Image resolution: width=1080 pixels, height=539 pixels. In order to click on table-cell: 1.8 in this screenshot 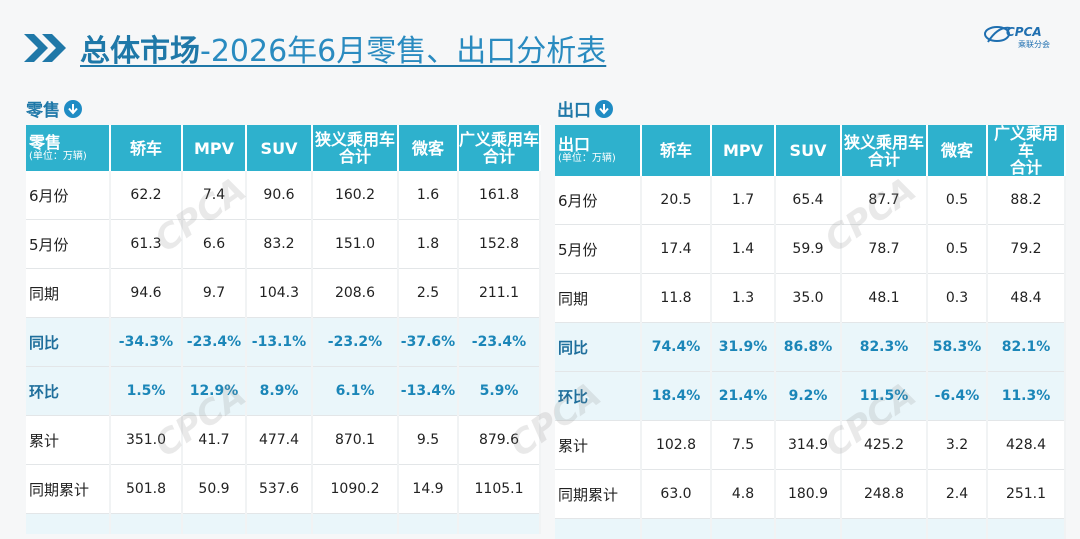, I will do `click(428, 244)`.